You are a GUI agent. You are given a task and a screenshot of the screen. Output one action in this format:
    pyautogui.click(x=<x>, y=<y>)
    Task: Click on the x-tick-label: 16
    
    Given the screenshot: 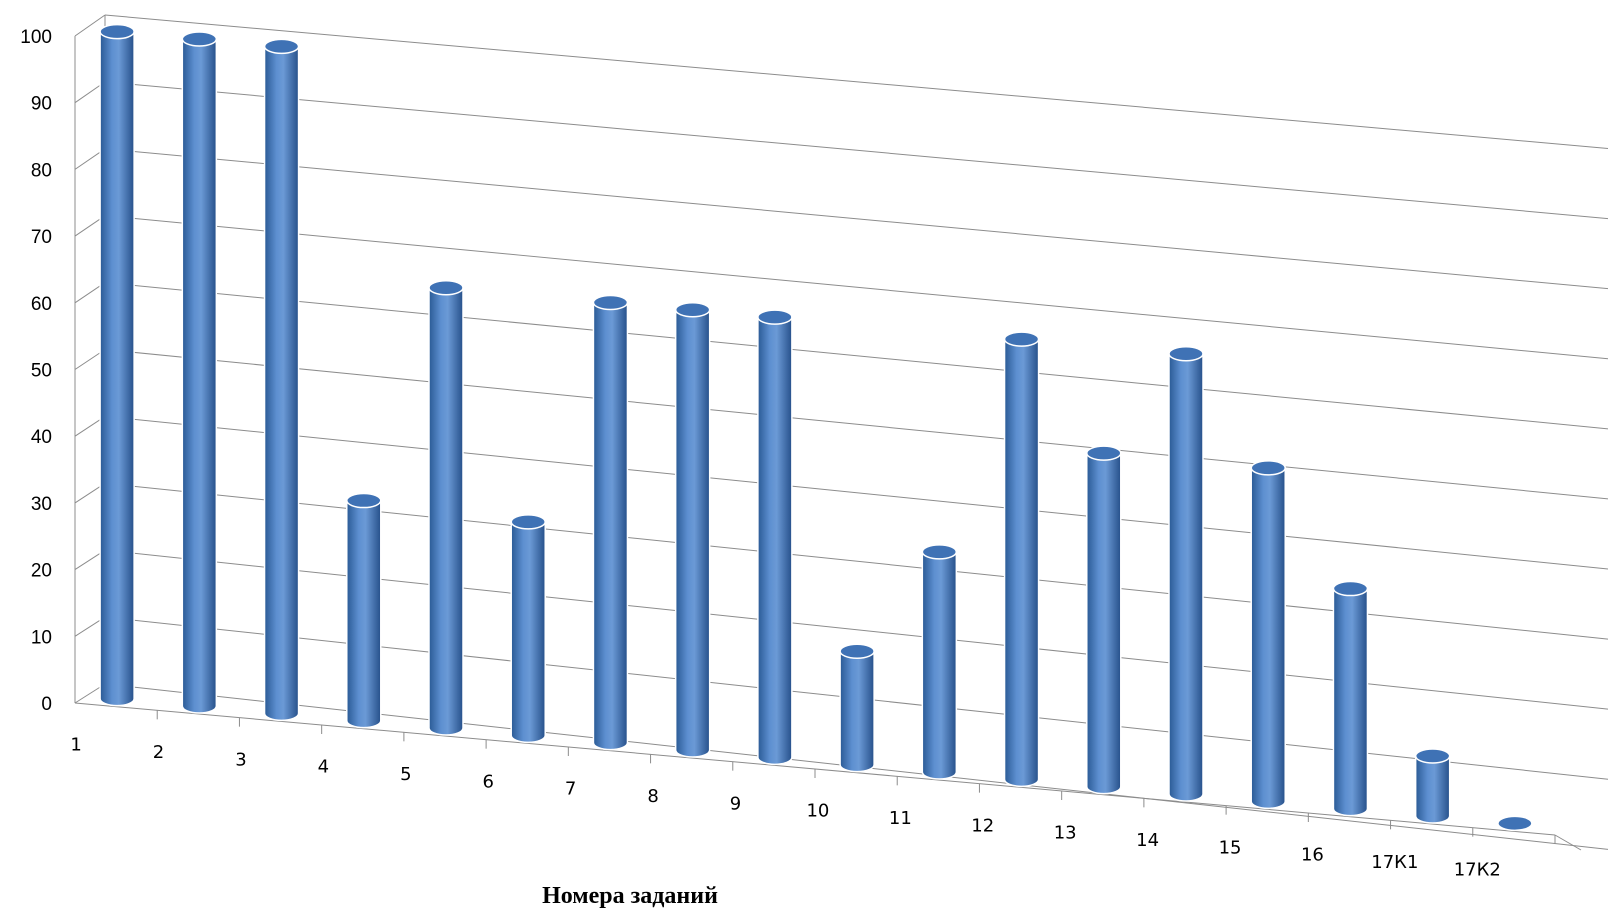 What is the action you would take?
    pyautogui.click(x=1312, y=855)
    